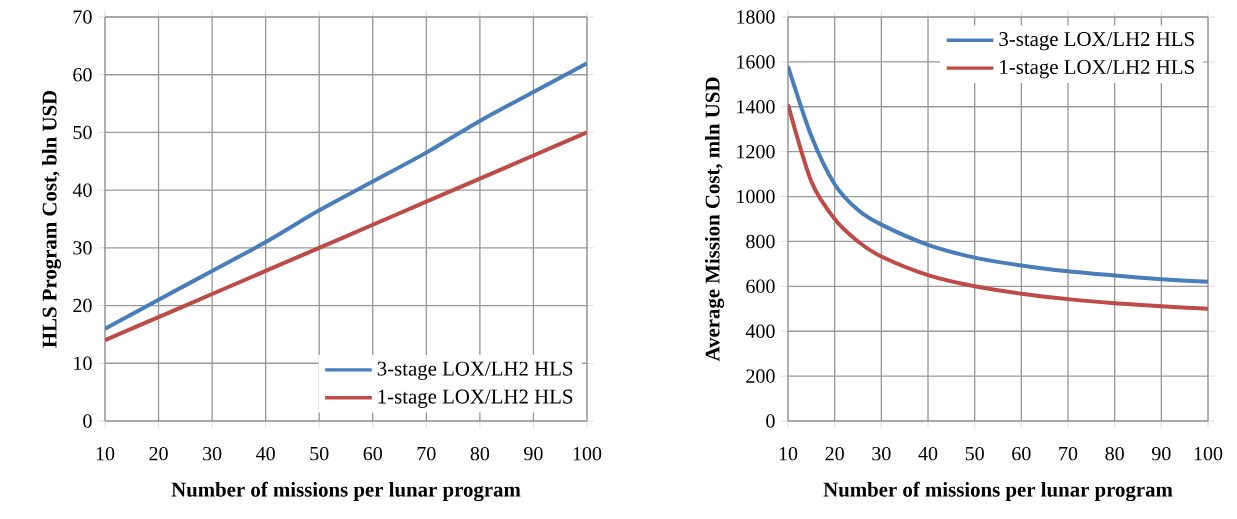 This screenshot has height=519, width=1237. I want to click on y-tick-label: 10, so click(83, 363).